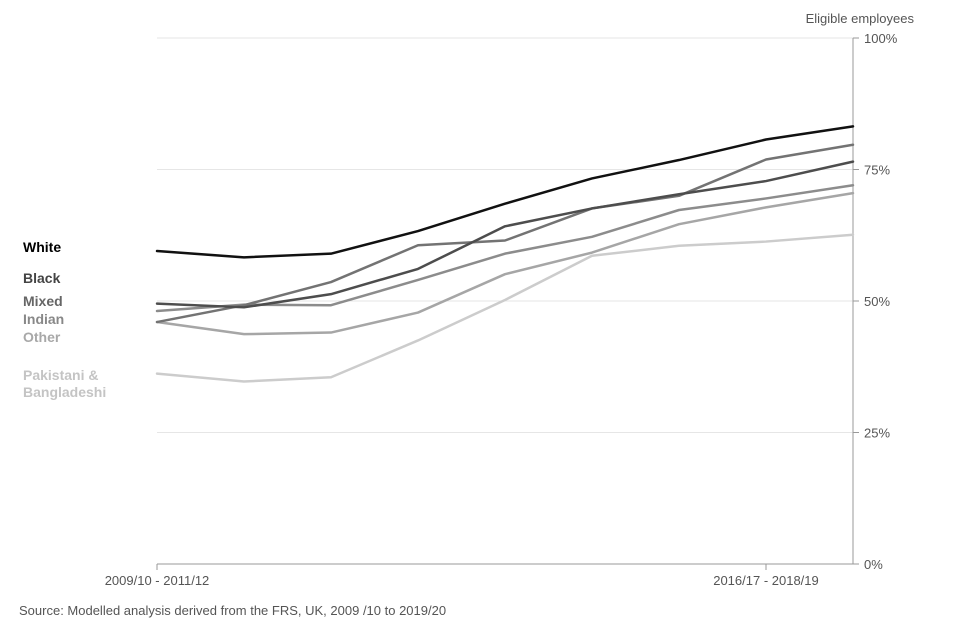  I want to click on y-tick-label: 100%, so click(881, 38).